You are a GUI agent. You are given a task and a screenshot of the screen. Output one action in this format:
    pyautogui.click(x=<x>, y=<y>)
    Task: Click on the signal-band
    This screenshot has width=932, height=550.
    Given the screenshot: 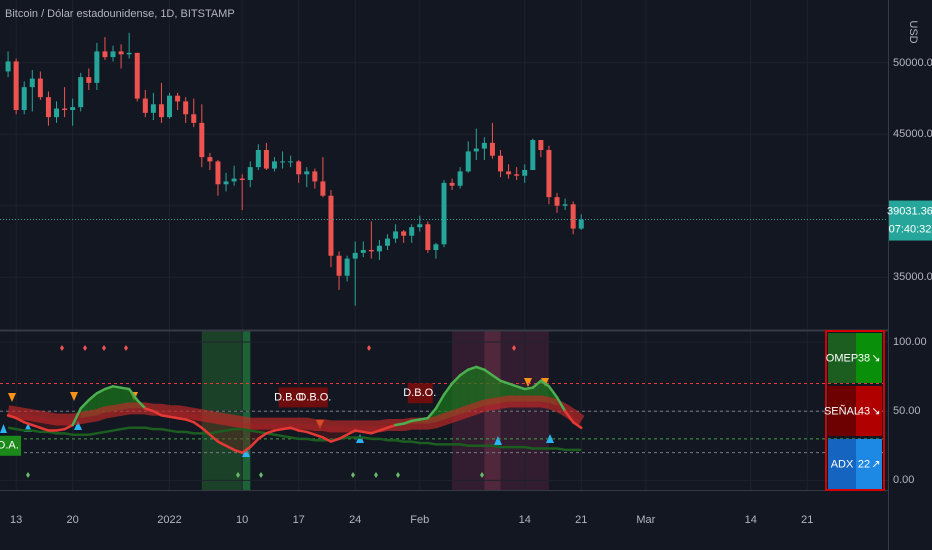 What is the action you would take?
    pyautogui.click(x=296, y=414)
    